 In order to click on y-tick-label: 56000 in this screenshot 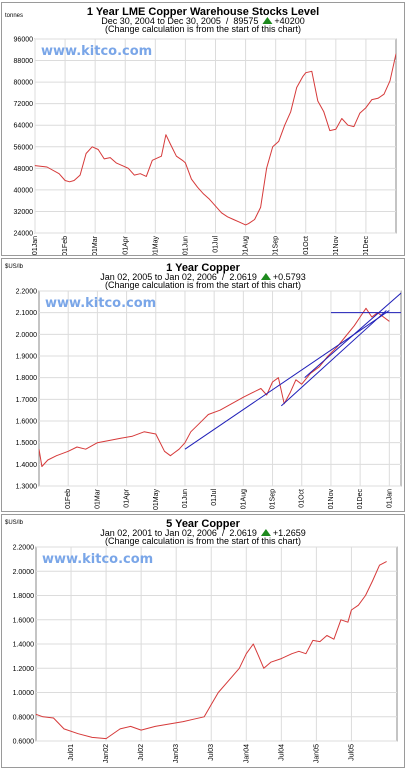, I will do `click(24, 147)`.